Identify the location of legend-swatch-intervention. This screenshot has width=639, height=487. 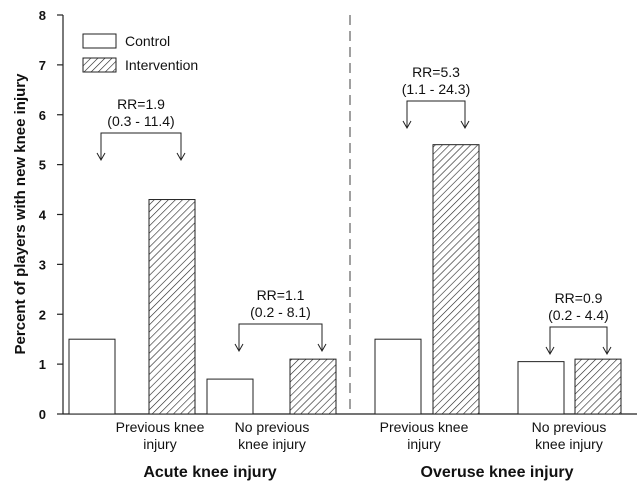
(99, 65).